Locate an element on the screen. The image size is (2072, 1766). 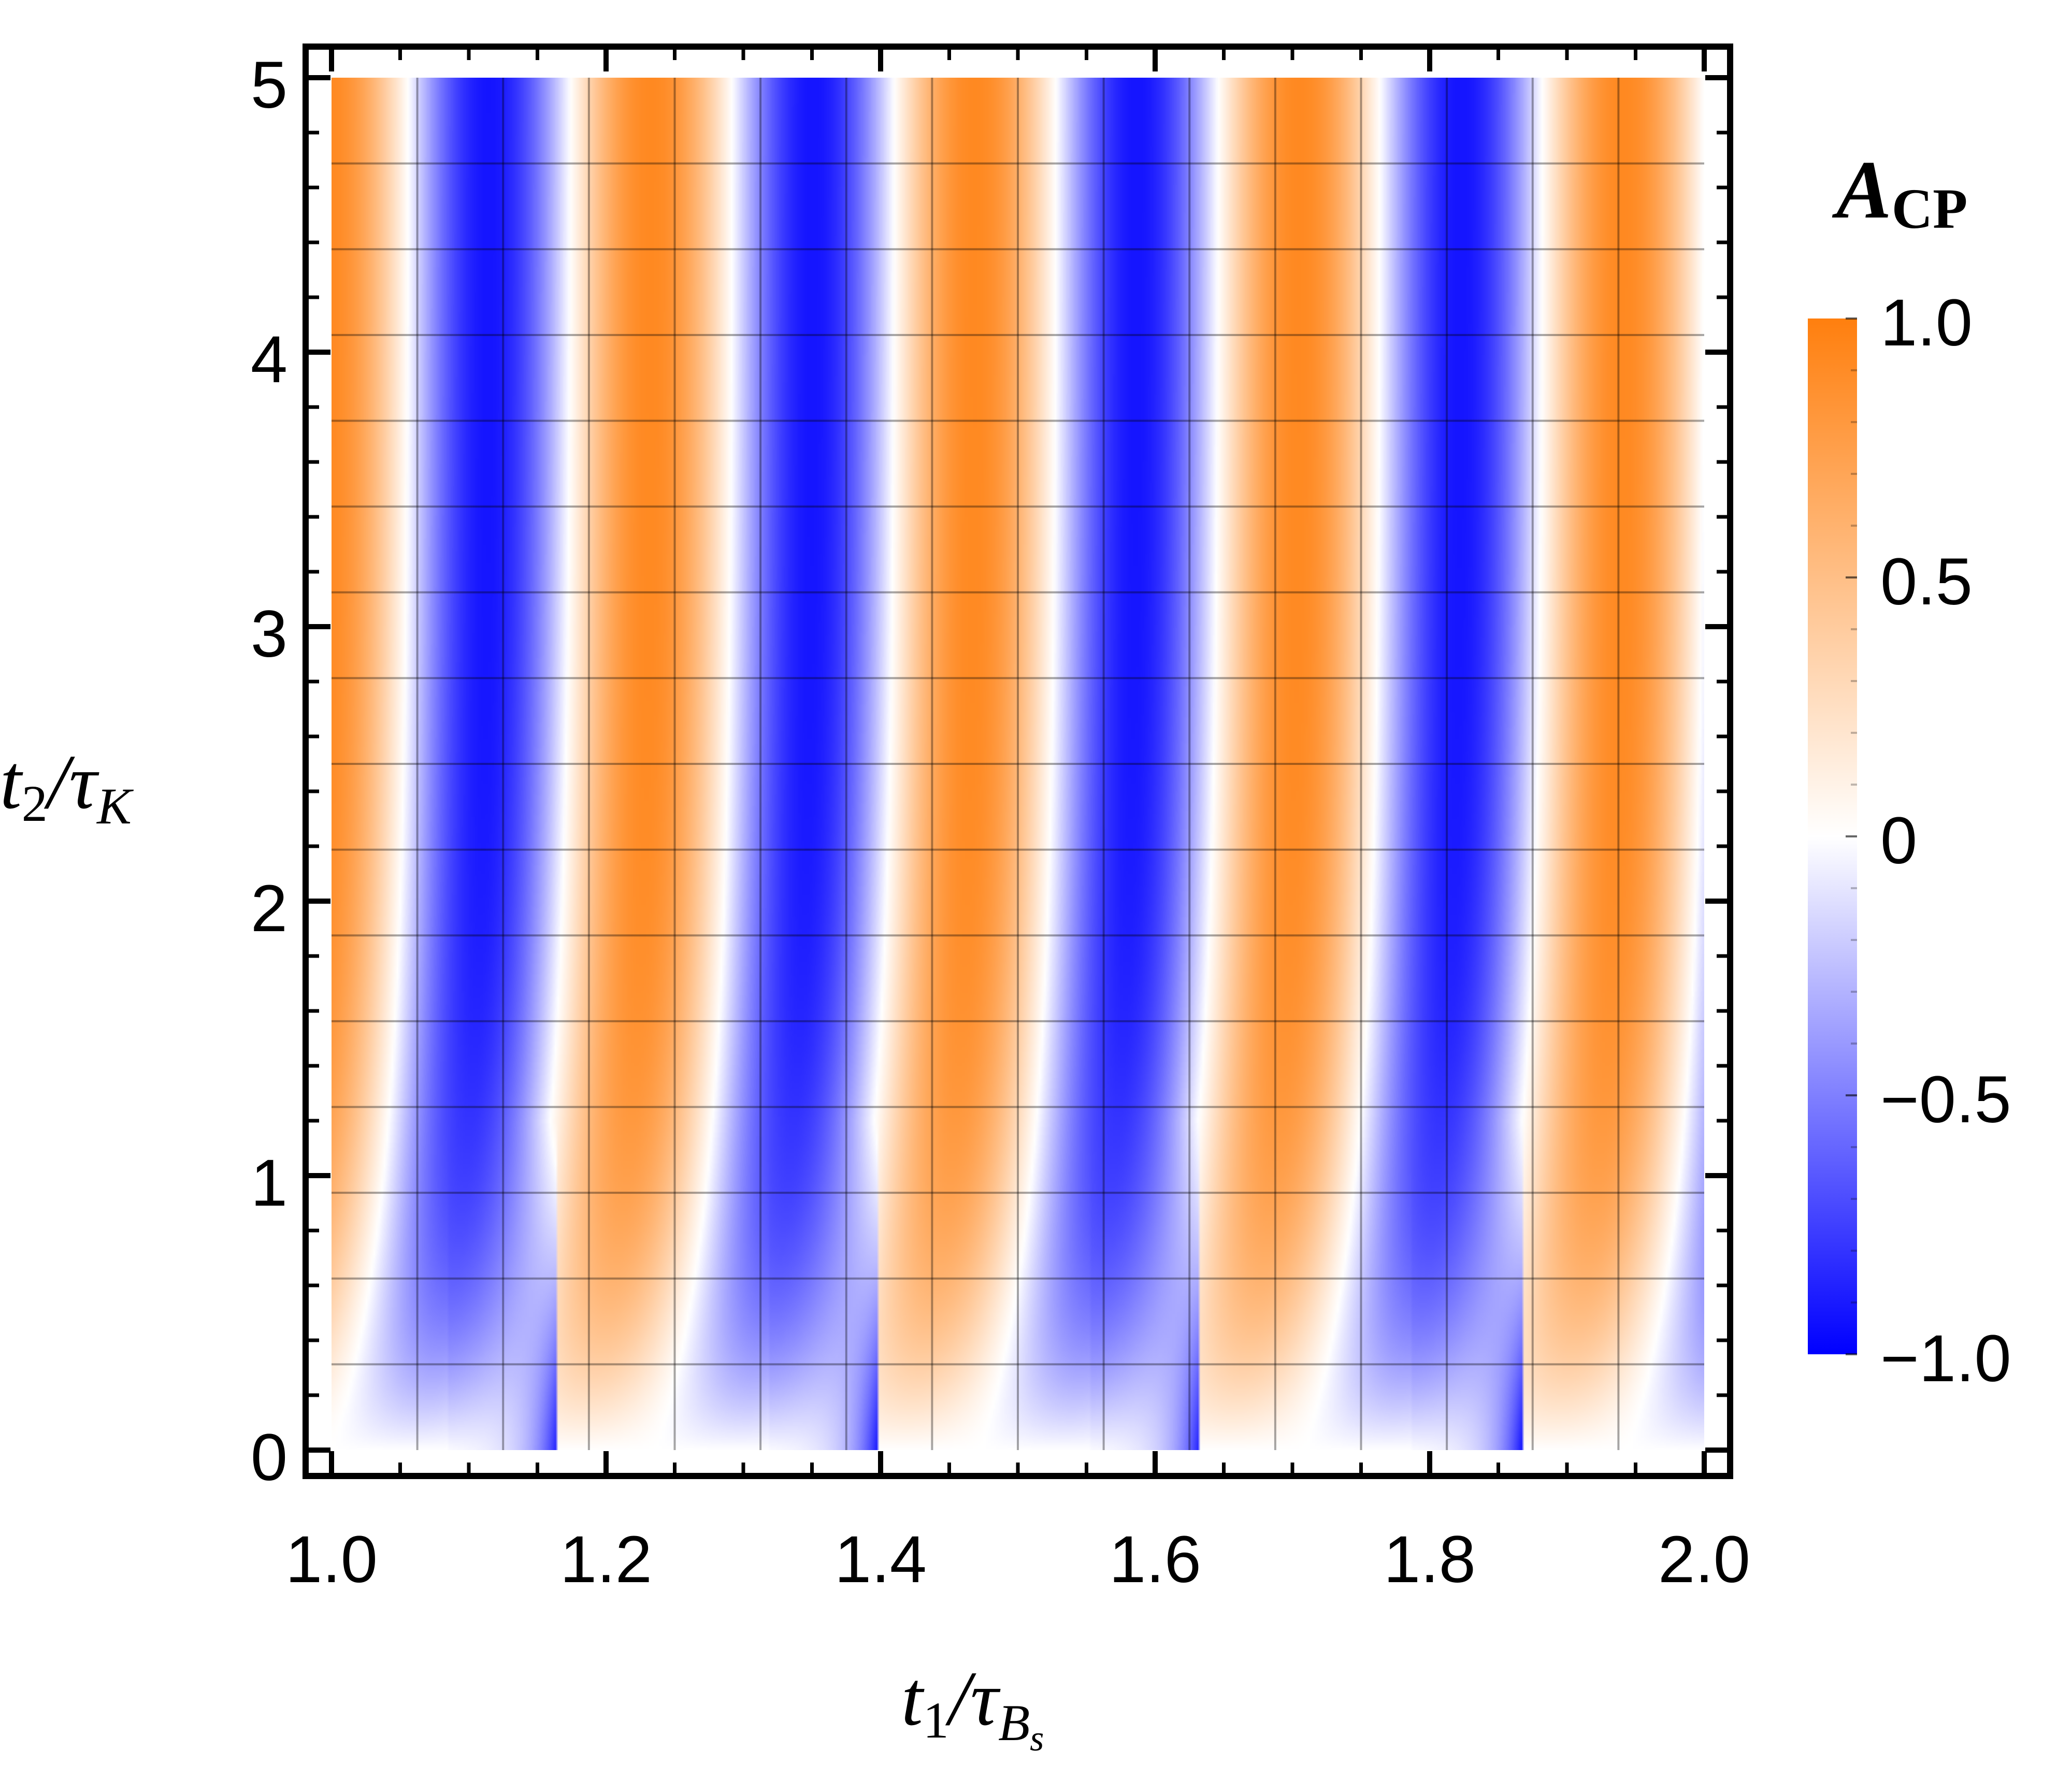
x-tick-label-1: 1.2 is located at coordinates (606, 1560).